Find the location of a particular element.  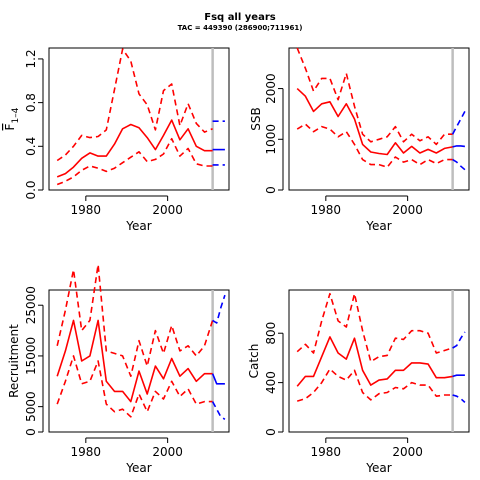

y-tick-label: 0.8 is located at coordinates (31, 102).